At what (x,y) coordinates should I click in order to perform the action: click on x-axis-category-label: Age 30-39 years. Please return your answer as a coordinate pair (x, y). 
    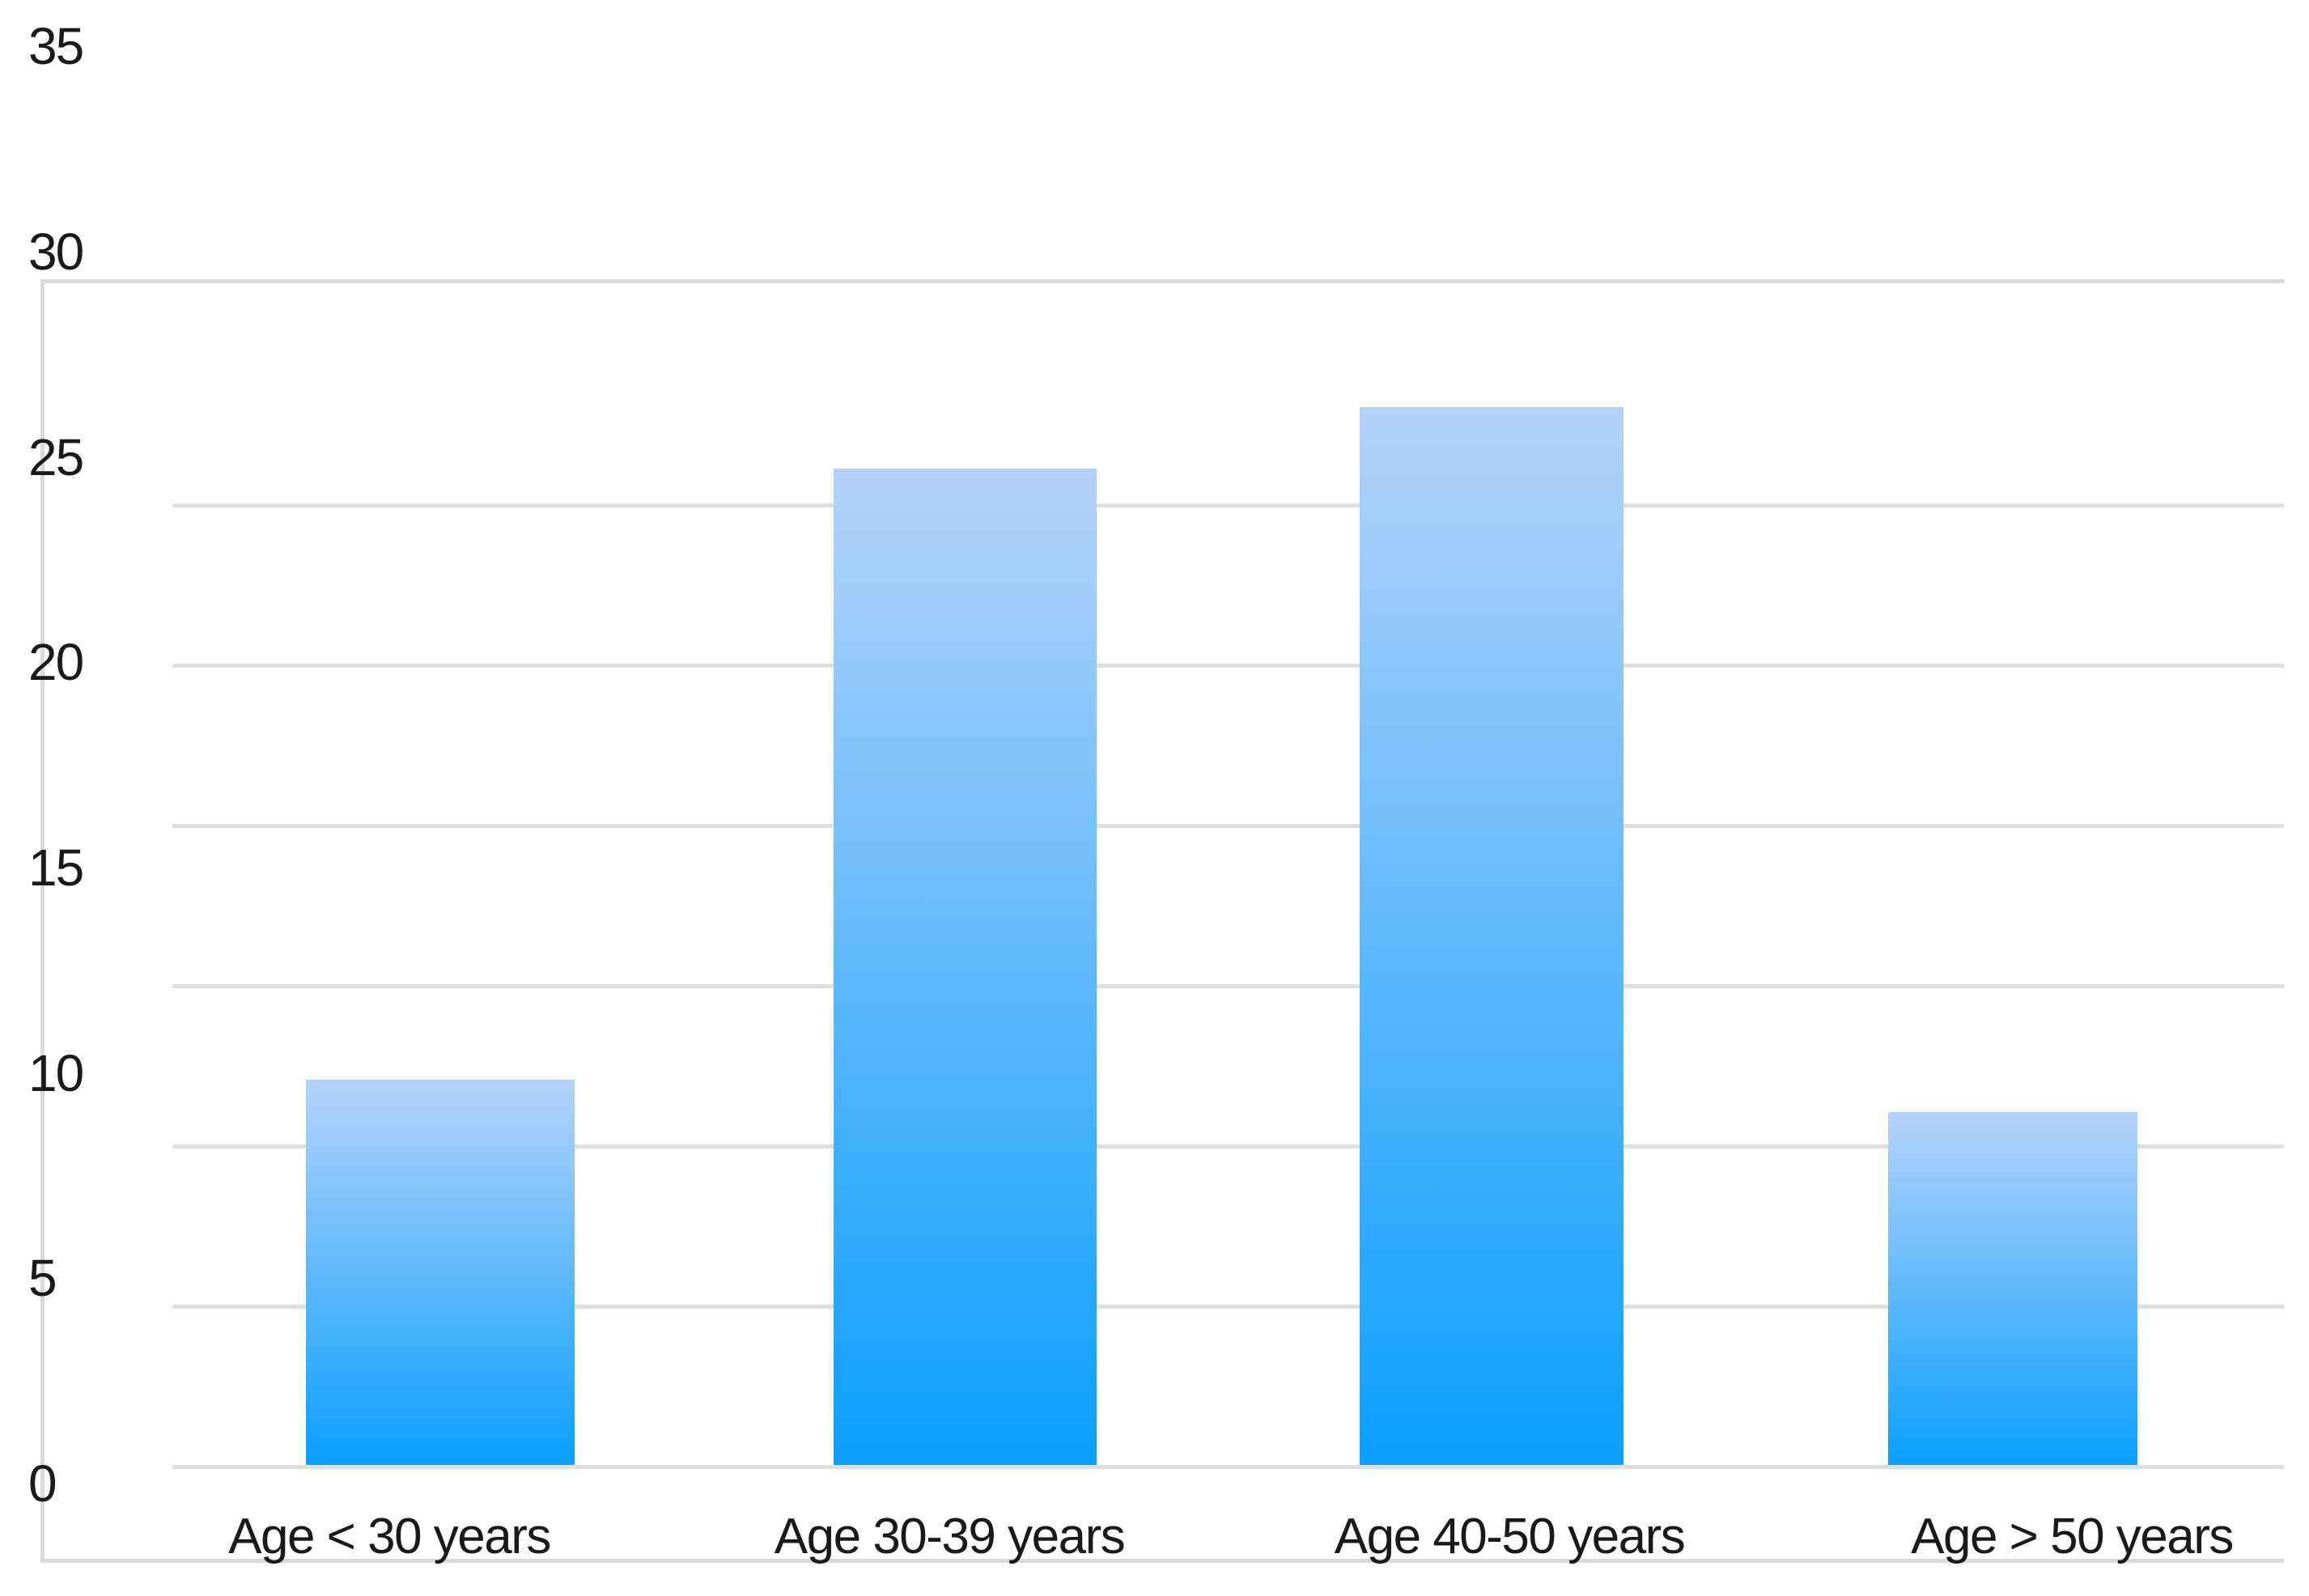
    Looking at the image, I should click on (950, 1537).